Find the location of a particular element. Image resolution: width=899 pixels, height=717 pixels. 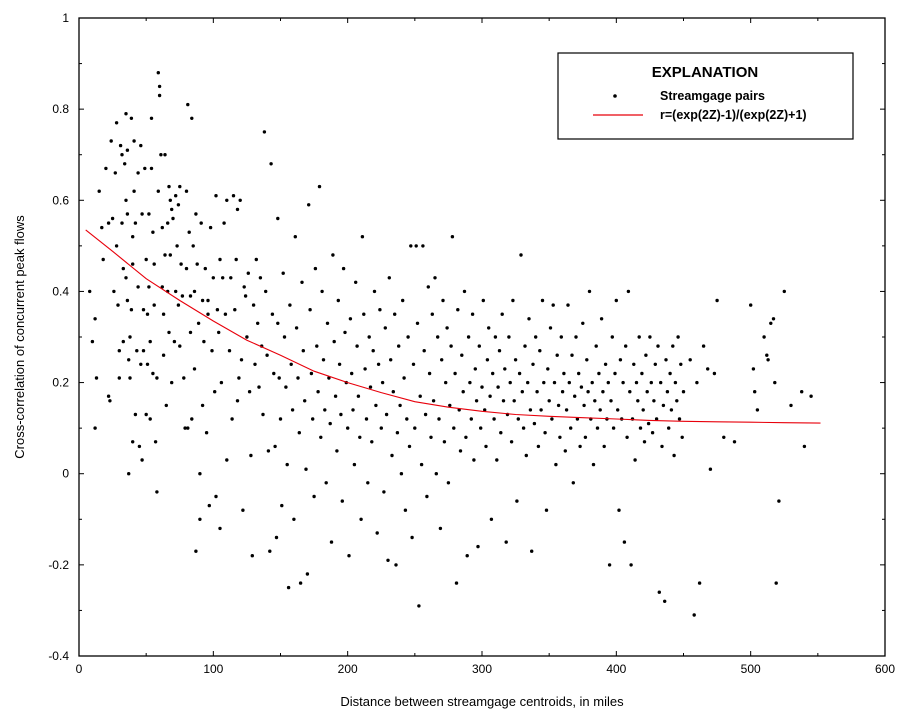

y-tick-label: -0.4 is located at coordinates (58, 656).